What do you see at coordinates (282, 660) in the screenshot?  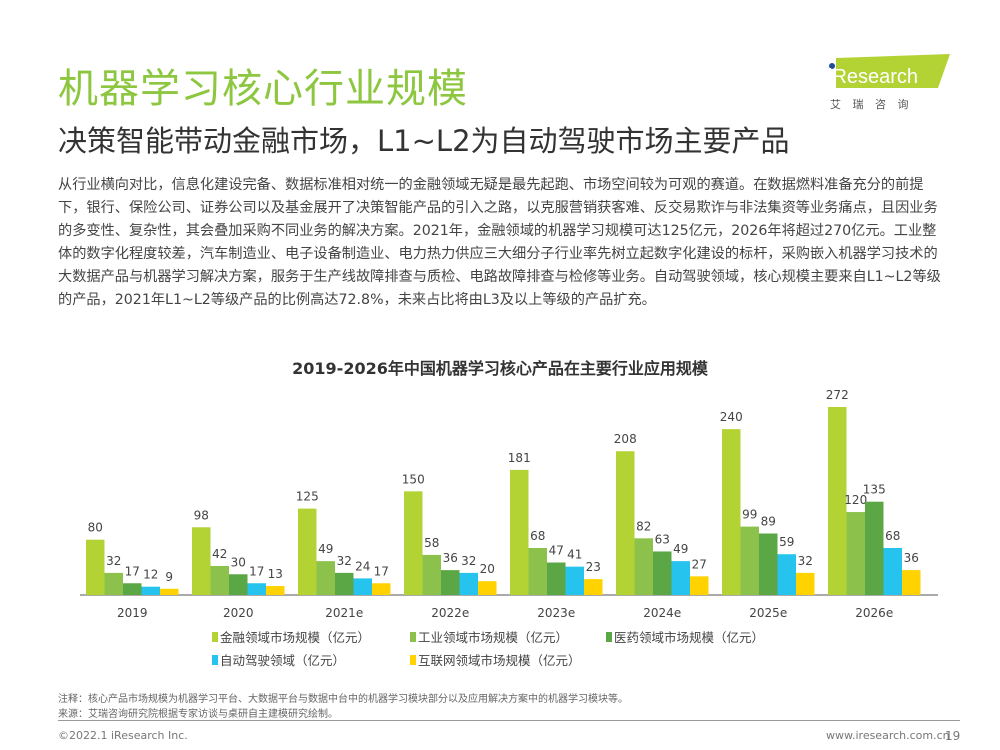 I see `legend-label: 自动驾驶领域（亿元）` at bounding box center [282, 660].